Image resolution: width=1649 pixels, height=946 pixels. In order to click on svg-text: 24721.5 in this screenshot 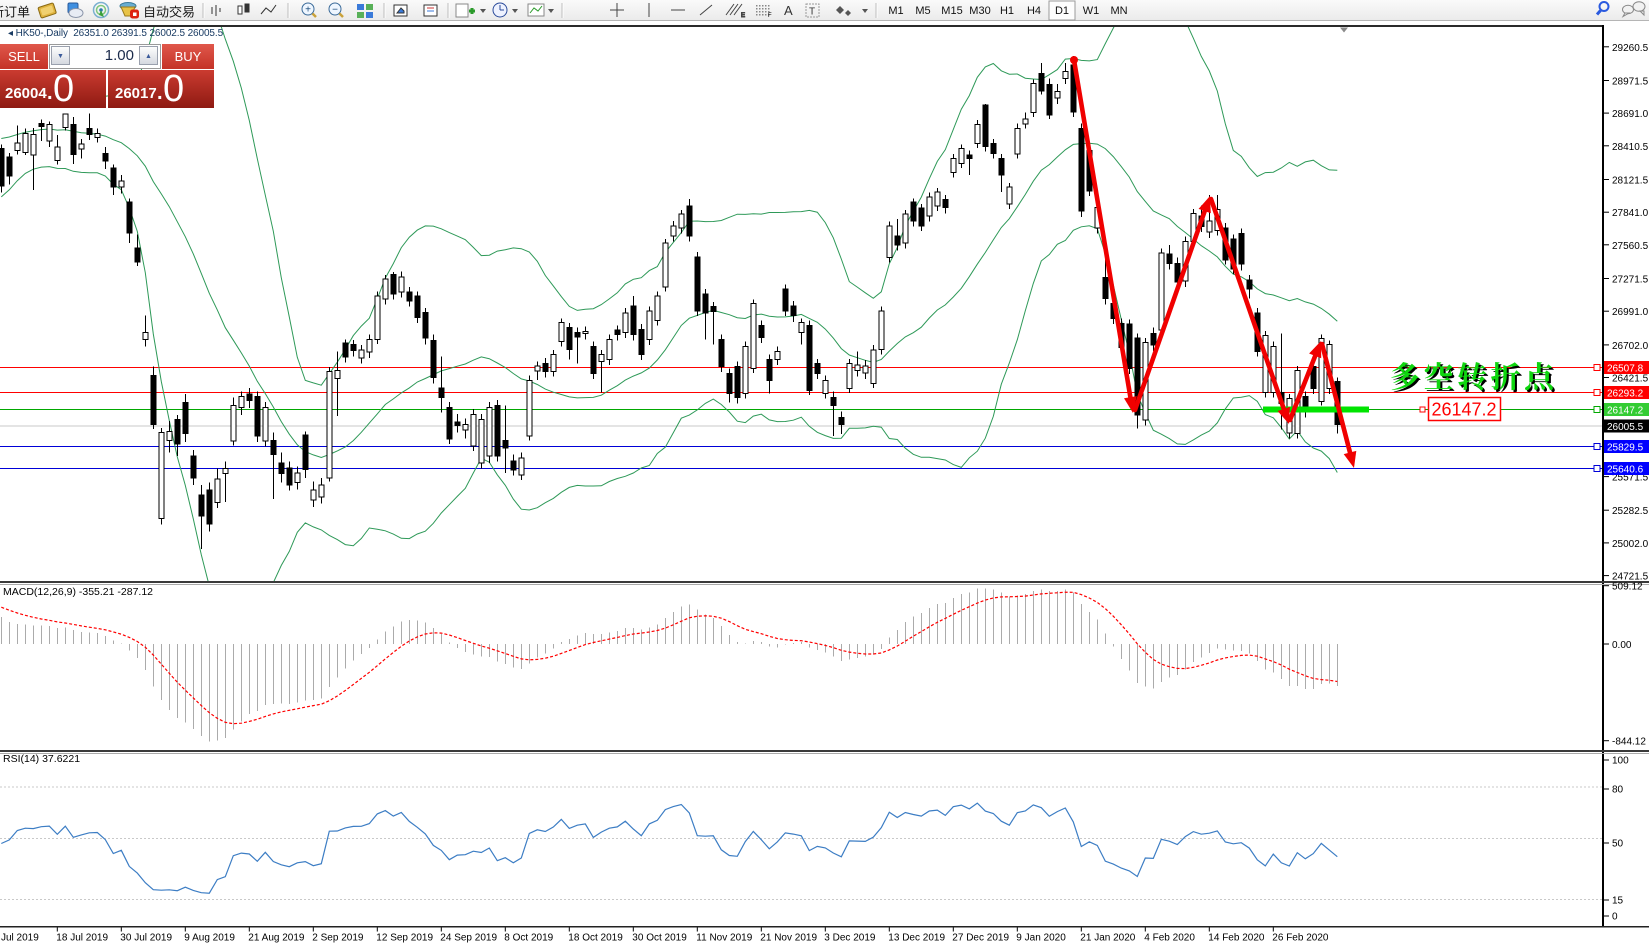, I will do `click(1630, 577)`.